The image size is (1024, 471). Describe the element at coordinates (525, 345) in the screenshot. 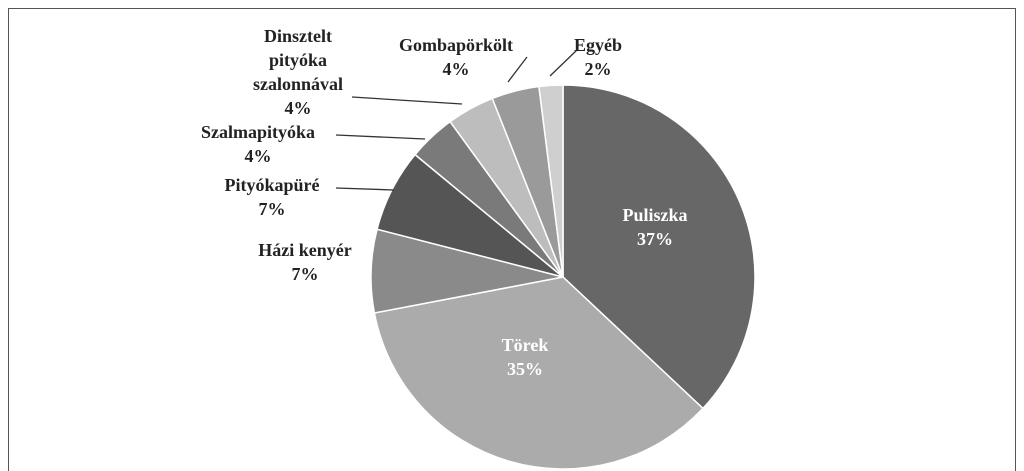

I see `category-label: Törek` at that location.